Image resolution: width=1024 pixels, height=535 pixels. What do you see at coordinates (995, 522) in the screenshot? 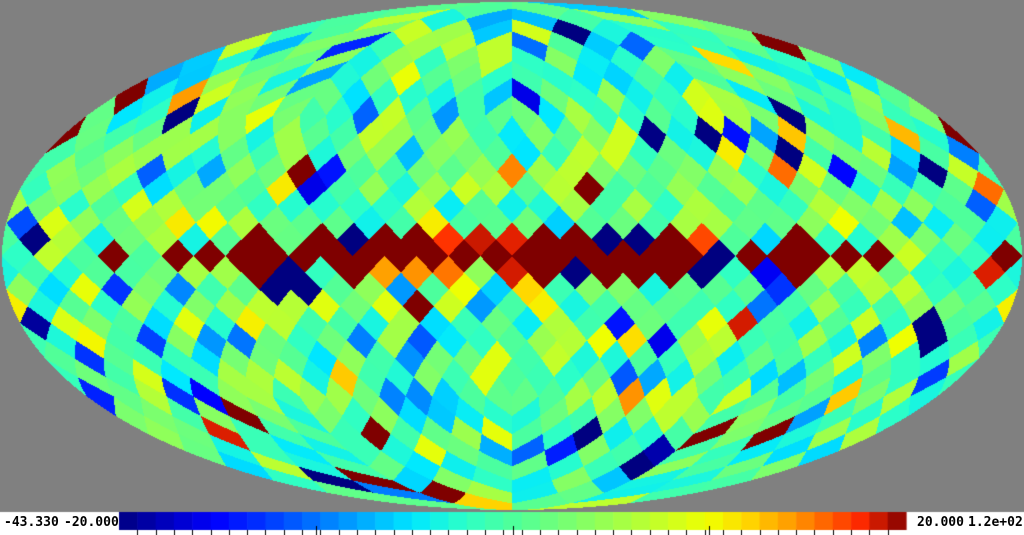
I see `colorbar-label-data-max: 1.2e+02` at bounding box center [995, 522].